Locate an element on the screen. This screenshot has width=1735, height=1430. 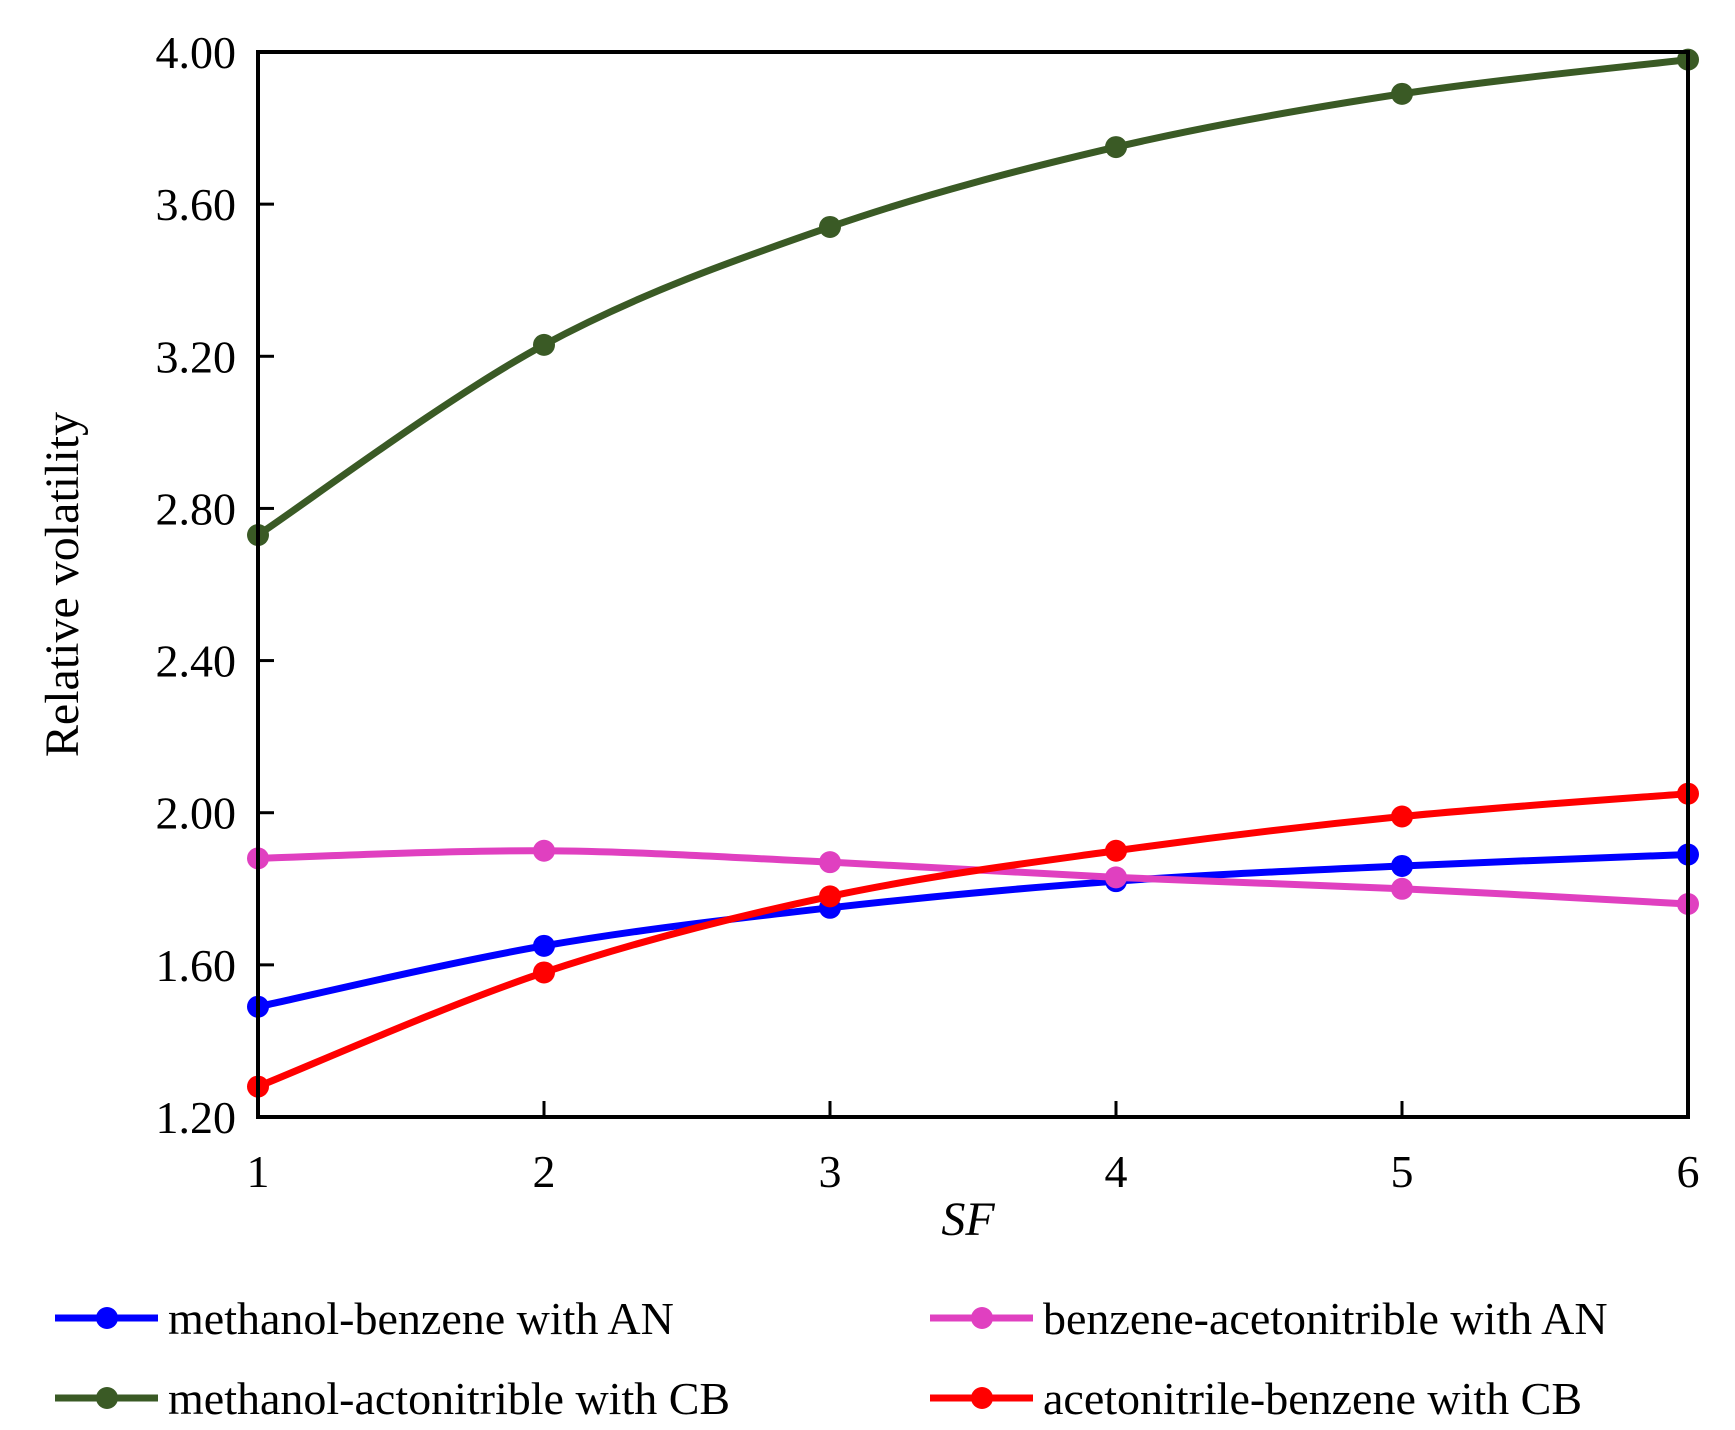
x-tick-labels: 1 2 3 4 5 6 is located at coordinates (973, 1171).